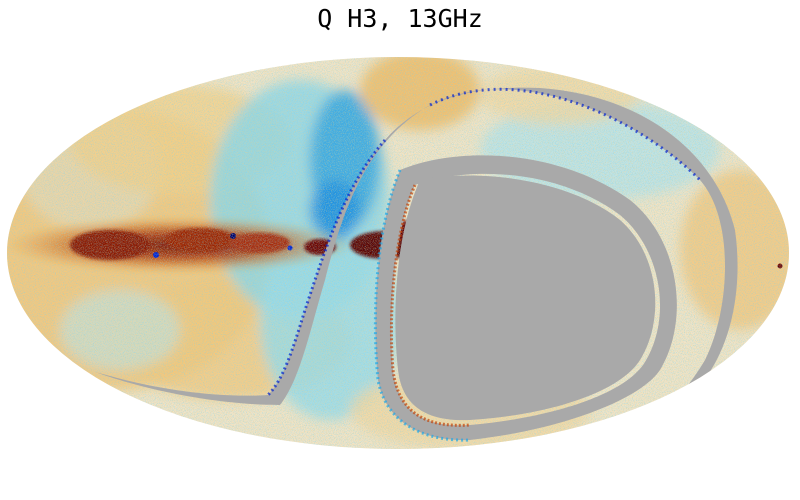 The width and height of the screenshot is (800, 500). Describe the element at coordinates (400, 18) in the screenshot. I see `map-title: Q H3, 13GHz` at that location.